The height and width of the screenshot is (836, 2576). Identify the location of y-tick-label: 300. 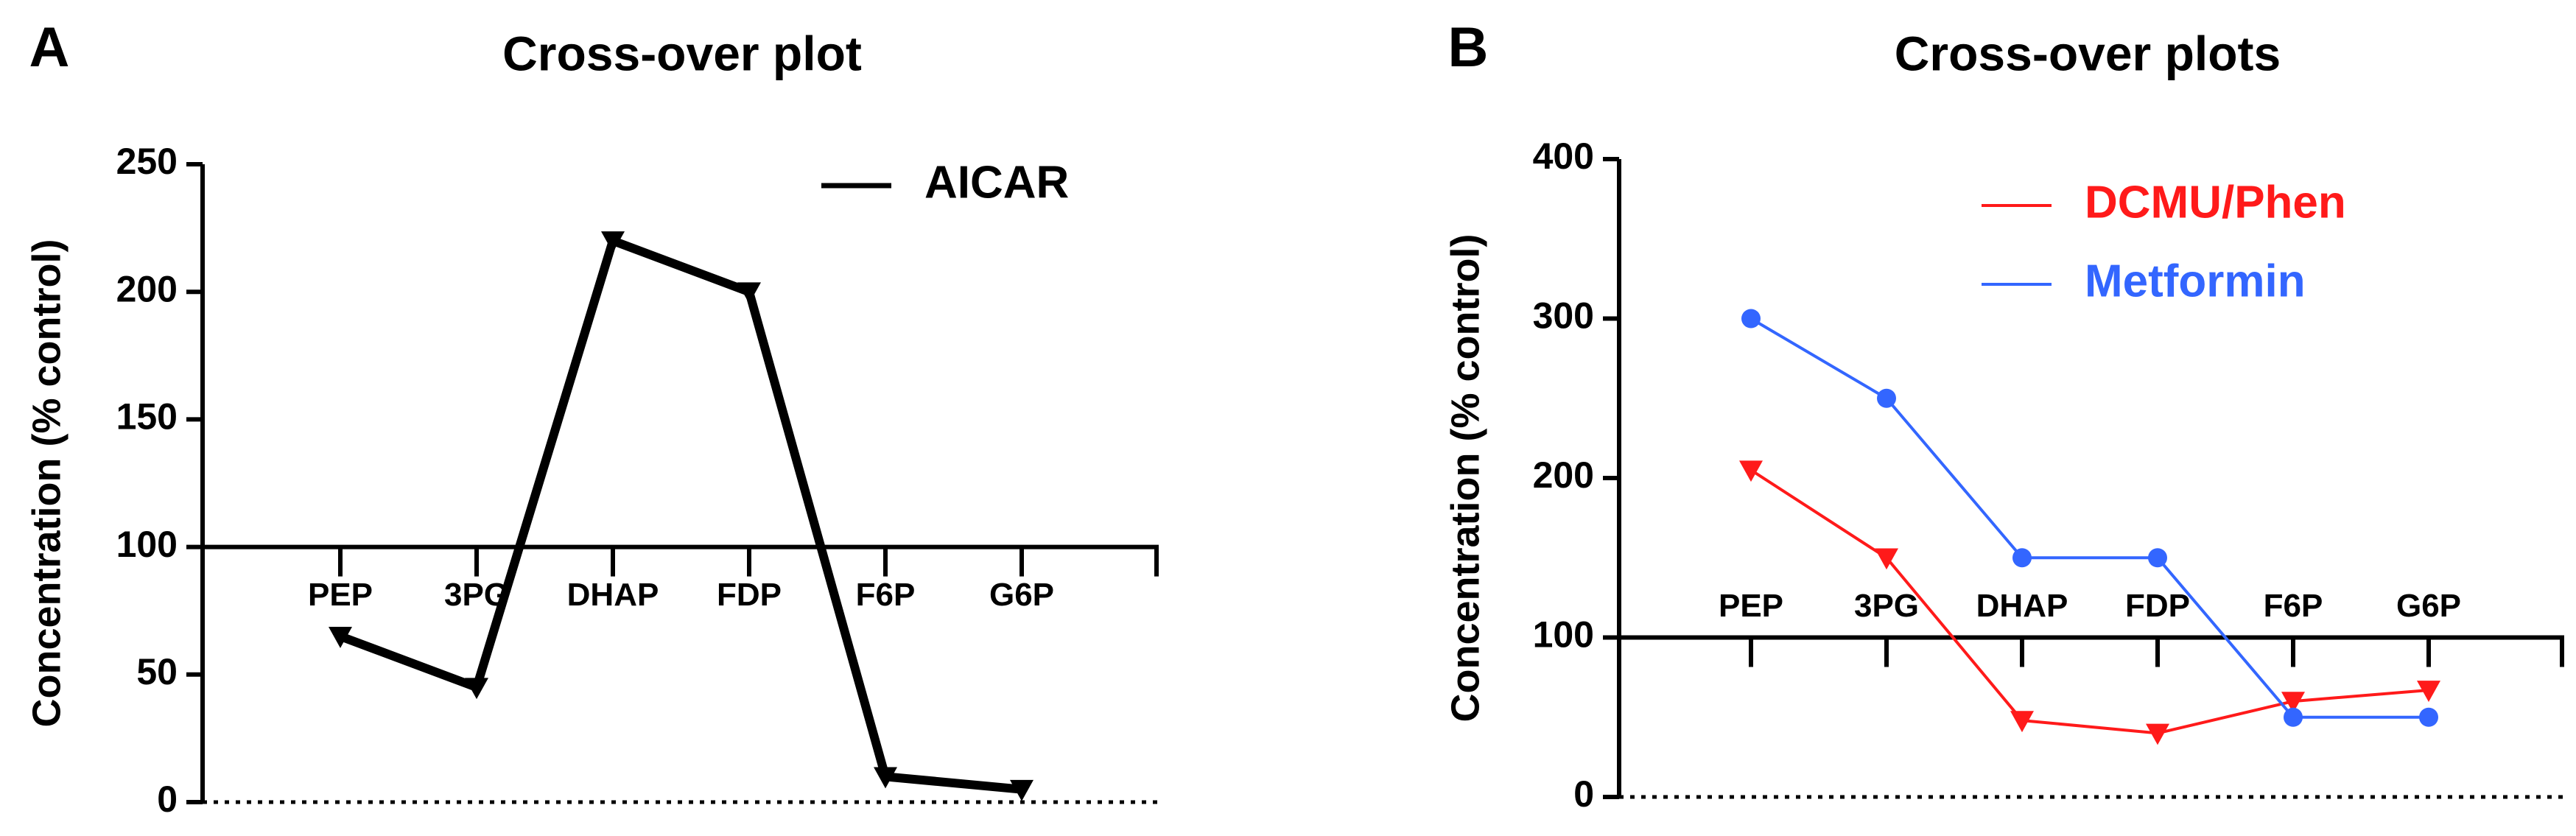
(1563, 316).